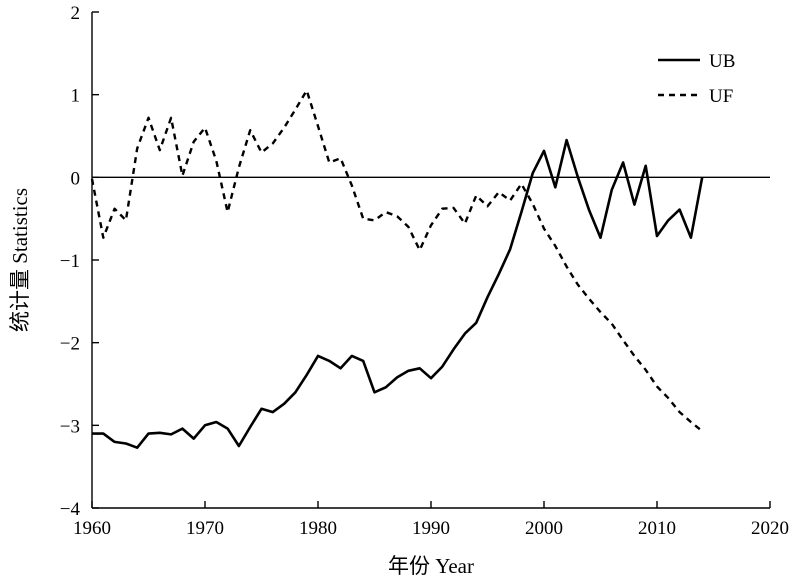 The height and width of the screenshot is (578, 800). I want to click on y-tick-label-0: 0, so click(76, 178).